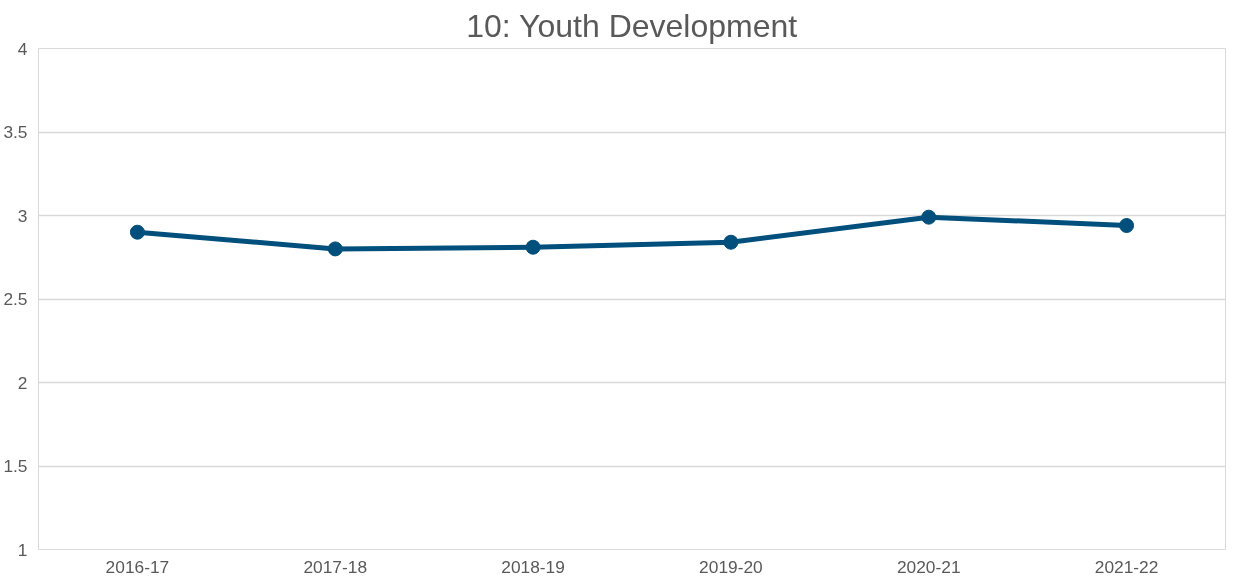 Image resolution: width=1253 pixels, height=578 pixels. Describe the element at coordinates (22, 215) in the screenshot. I see `y-tick-label: 3` at that location.